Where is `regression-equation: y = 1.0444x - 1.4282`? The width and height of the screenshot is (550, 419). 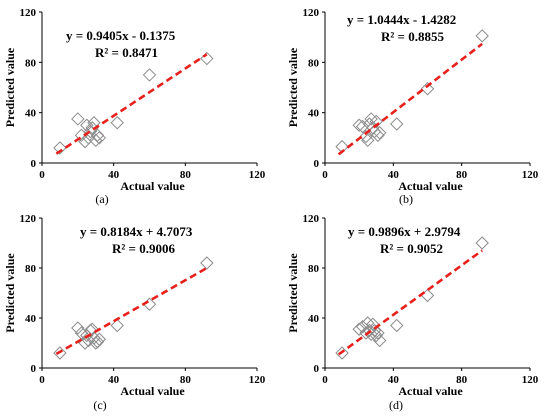 regression-equation: y = 1.0444x - 1.4282 is located at coordinates (401, 19).